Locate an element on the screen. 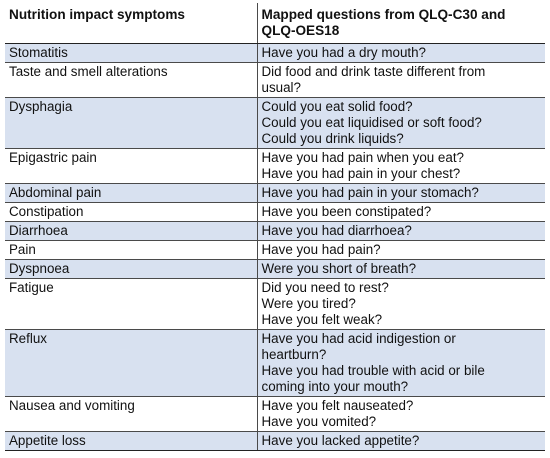 The width and height of the screenshot is (550, 458). symptom-cell: Stomatitis is located at coordinates (131, 53).